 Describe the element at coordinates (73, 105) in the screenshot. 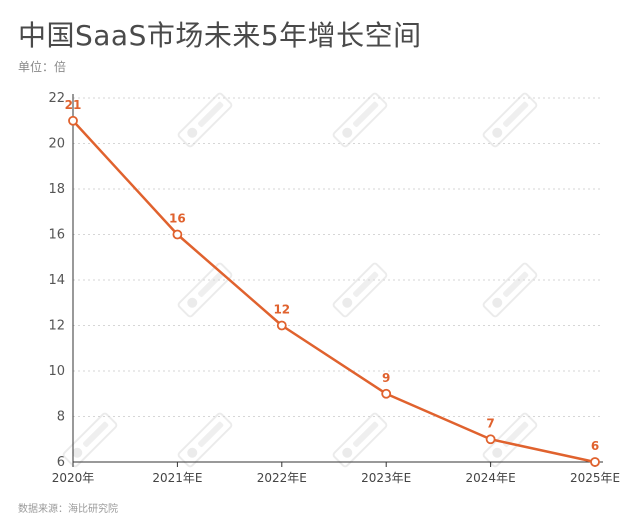

I see `data-label: 21` at that location.